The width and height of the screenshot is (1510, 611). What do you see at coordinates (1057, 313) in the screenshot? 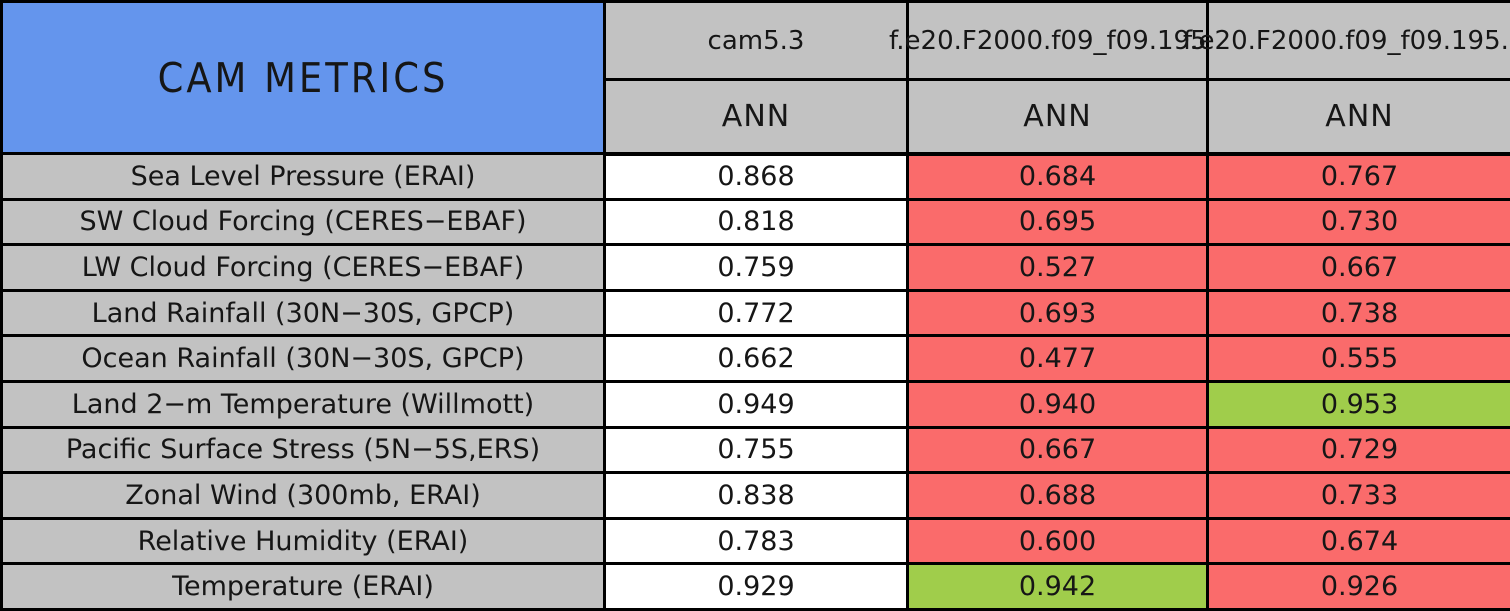
I see `metric-value-cell: 0.693` at bounding box center [1057, 313].